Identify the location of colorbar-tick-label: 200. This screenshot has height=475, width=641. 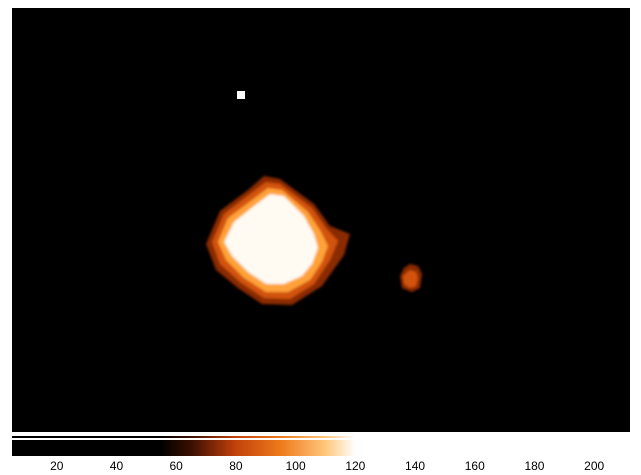
(594, 466).